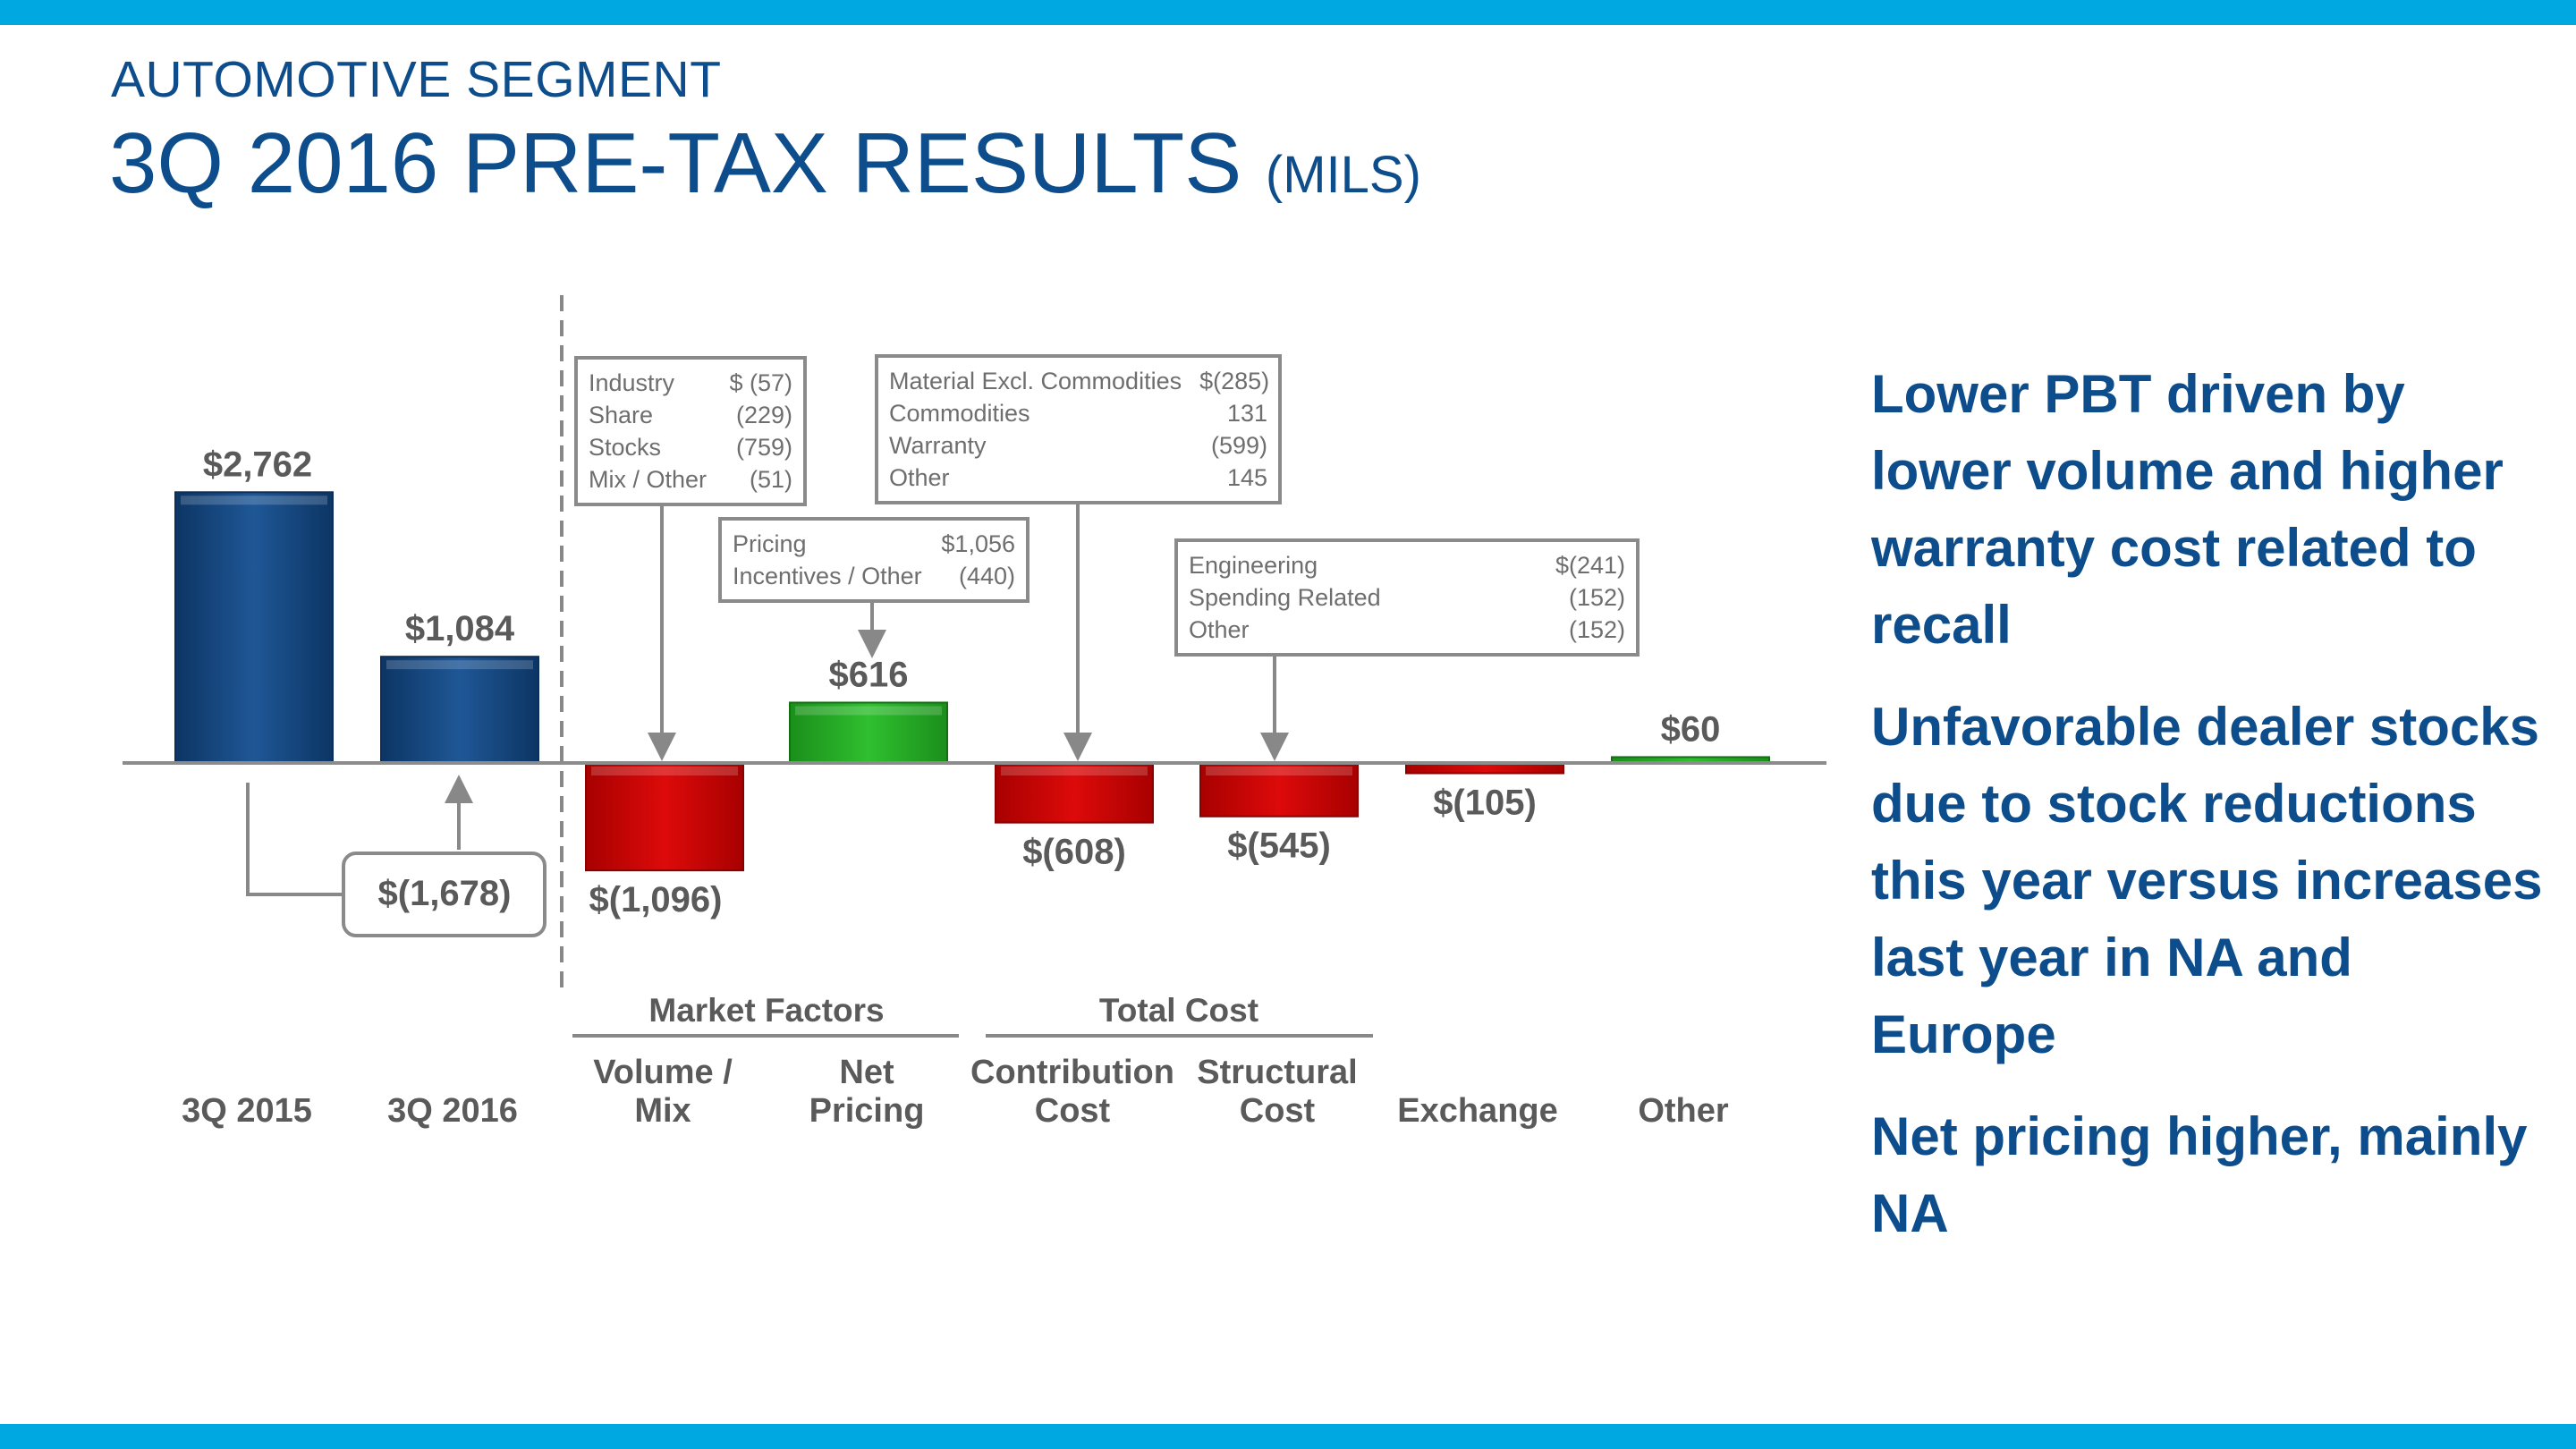 This screenshot has height=1449, width=2576. I want to click on group-label-1: Total Cost, so click(1178, 1010).